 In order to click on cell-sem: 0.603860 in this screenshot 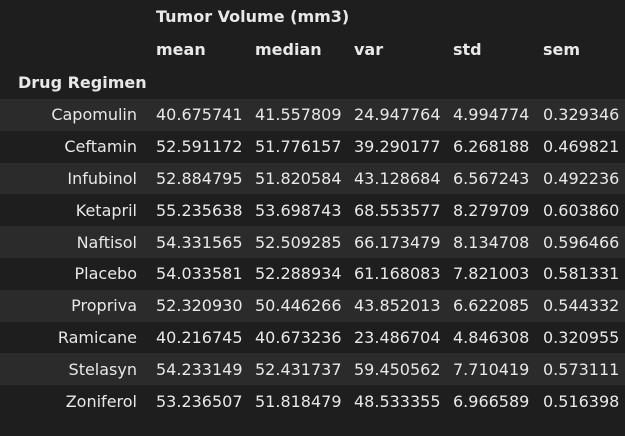, I will do `click(581, 210)`.